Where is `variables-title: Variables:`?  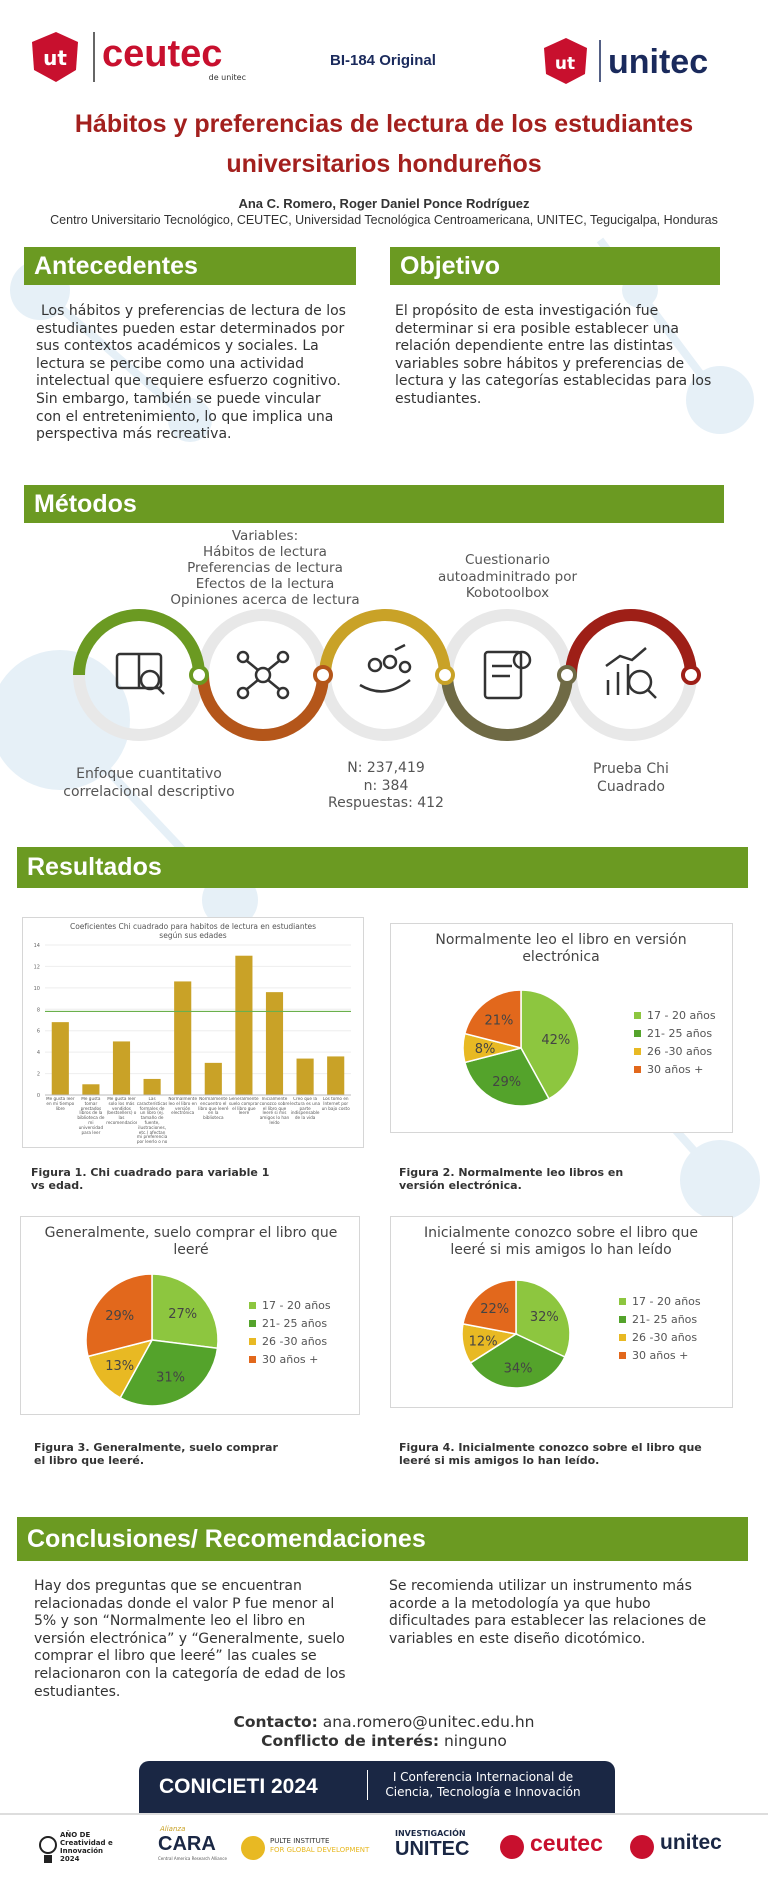 variables-title: Variables: is located at coordinates (265, 536).